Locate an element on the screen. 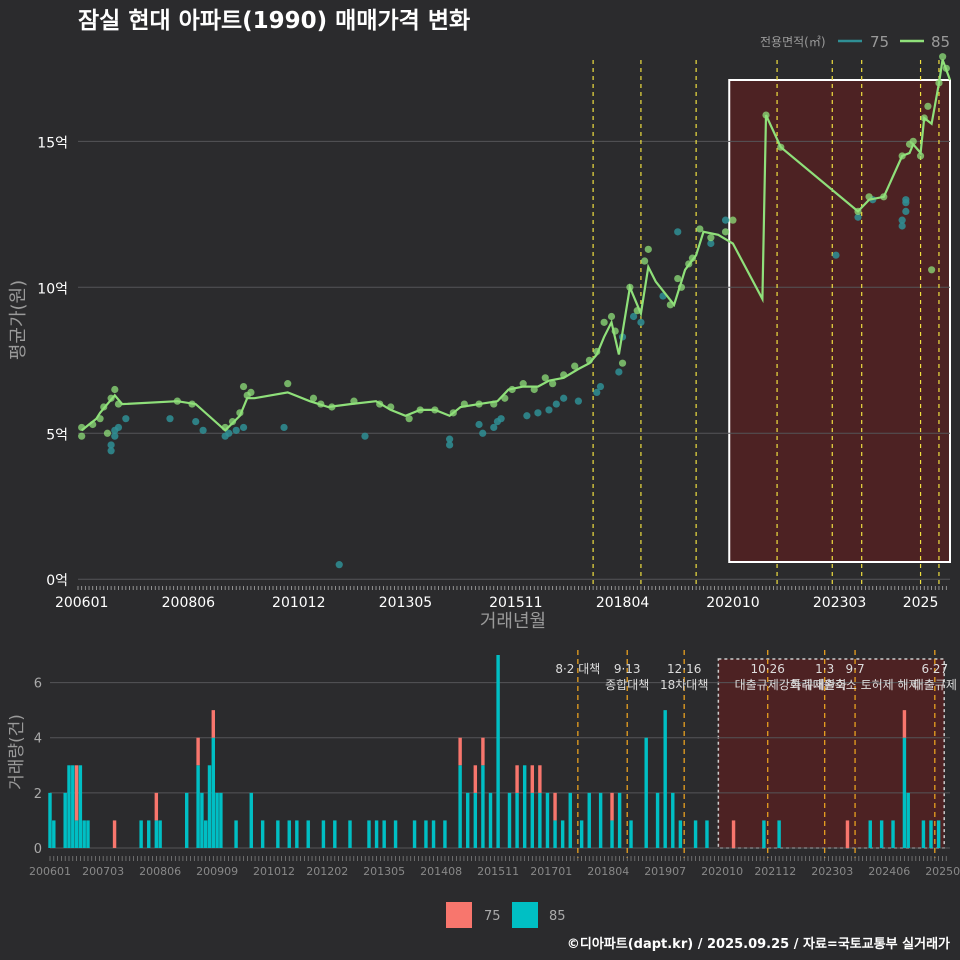  x-axis-label: 거래년월 is located at coordinates (513, 621).